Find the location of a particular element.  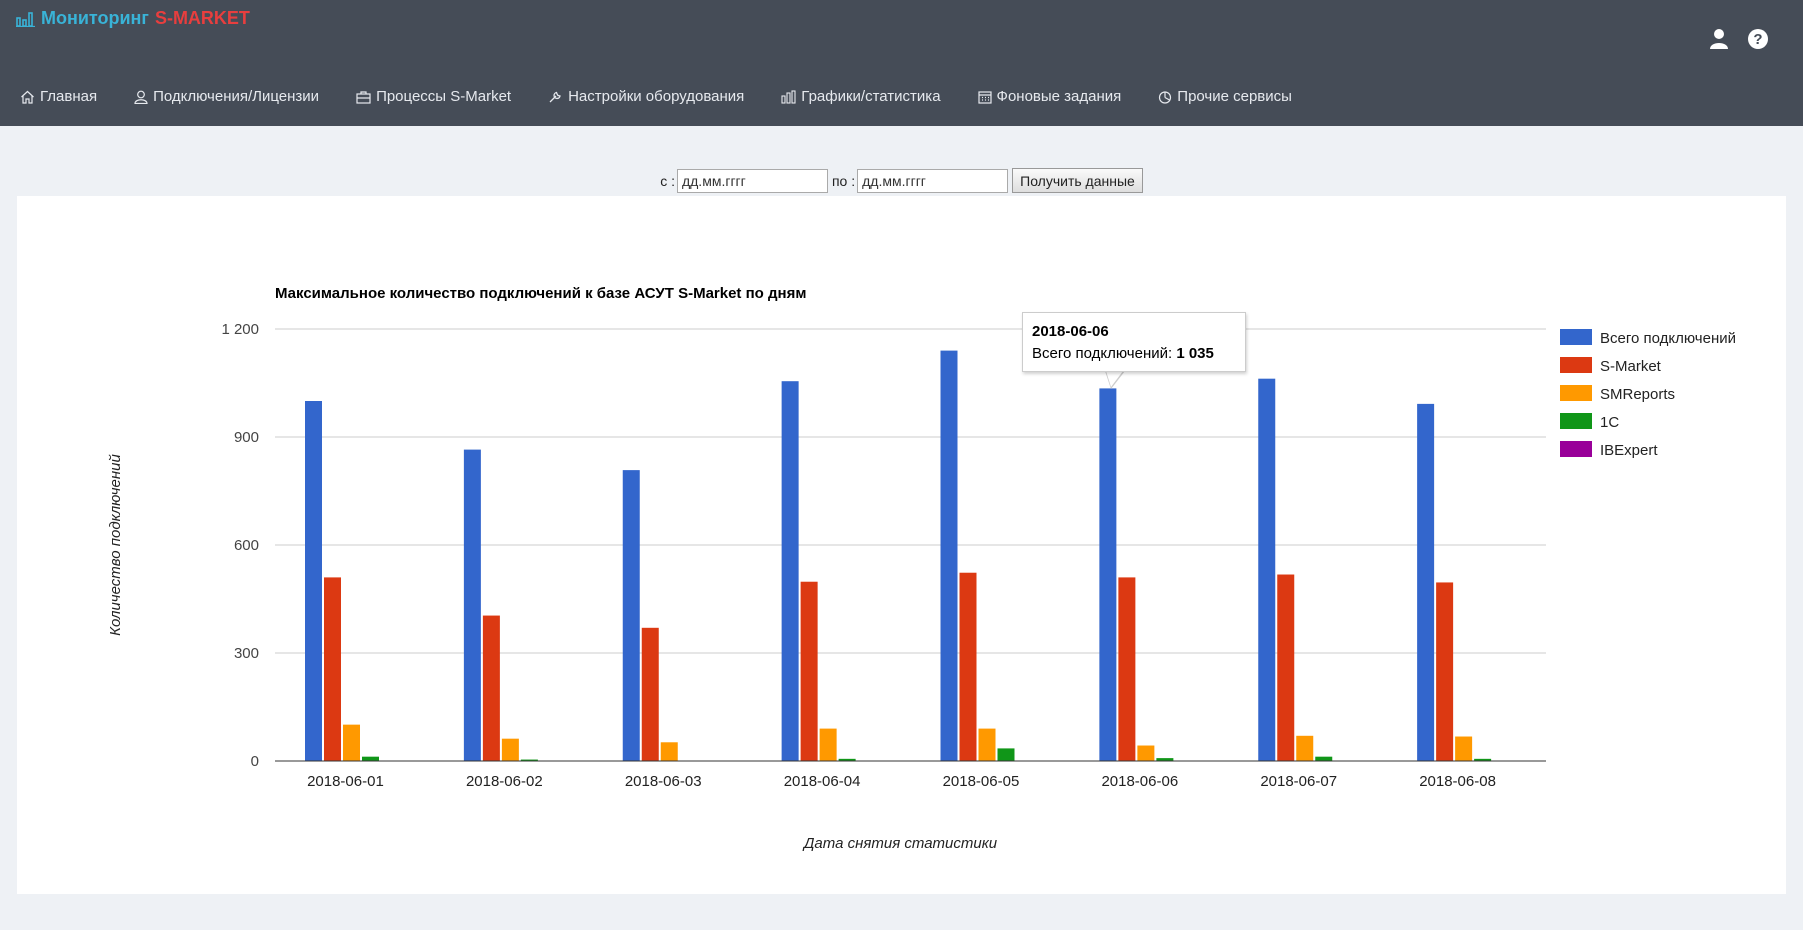

nav-item-label: Процессы S-Market is located at coordinates (444, 96).